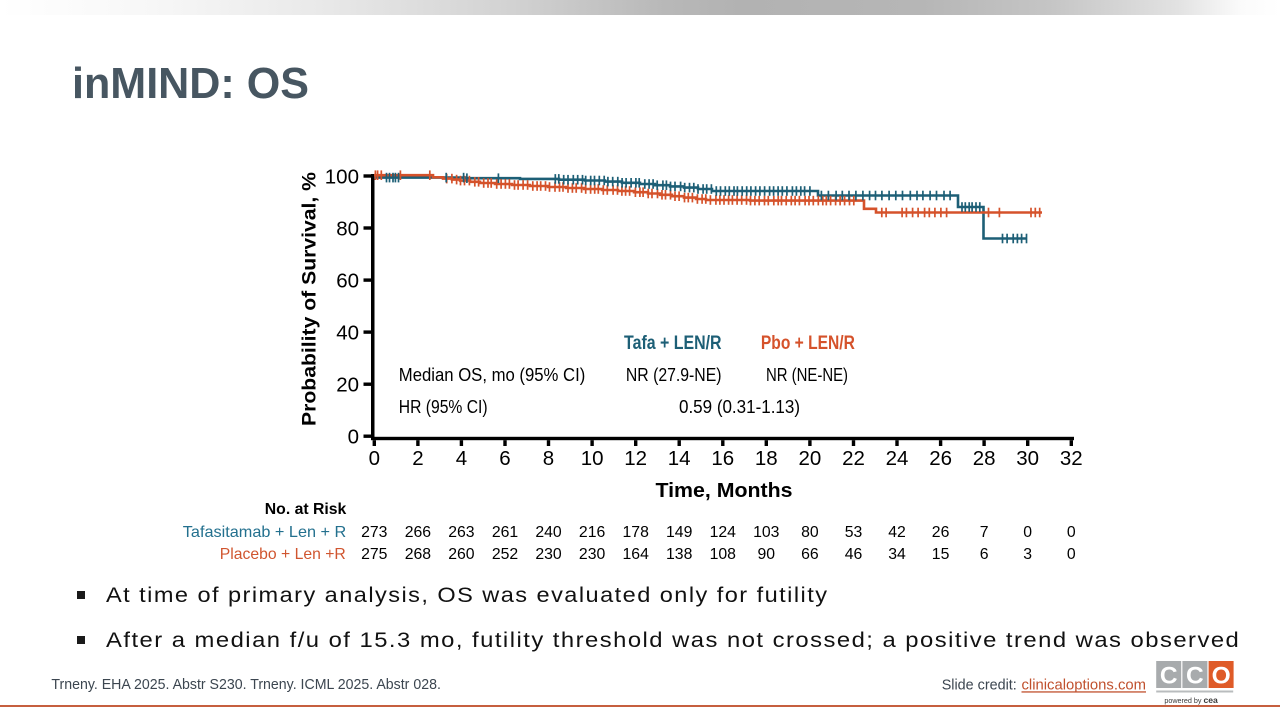 The height and width of the screenshot is (720, 1280). Describe the element at coordinates (679, 532) in the screenshot. I see `svg-text: 149` at that location.